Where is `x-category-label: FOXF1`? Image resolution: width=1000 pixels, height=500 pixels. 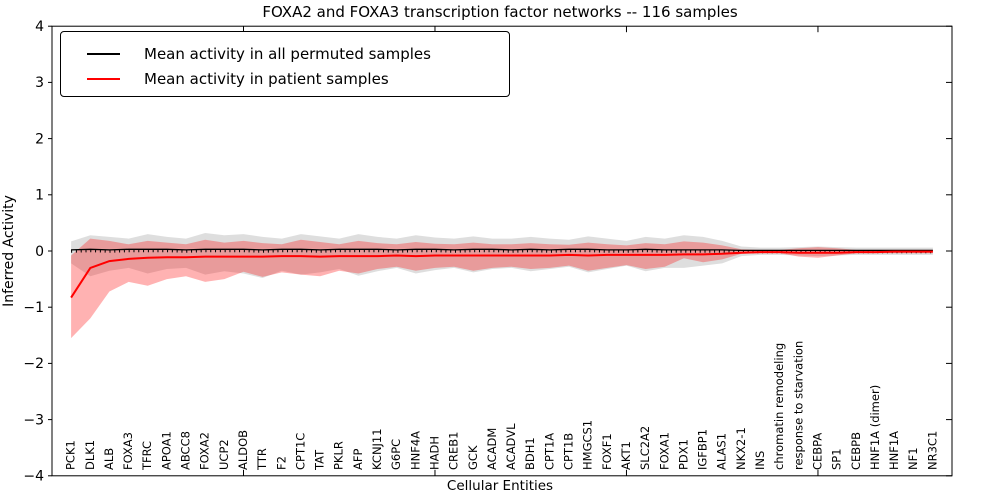 x-category-label: FOXF1 is located at coordinates (607, 451).